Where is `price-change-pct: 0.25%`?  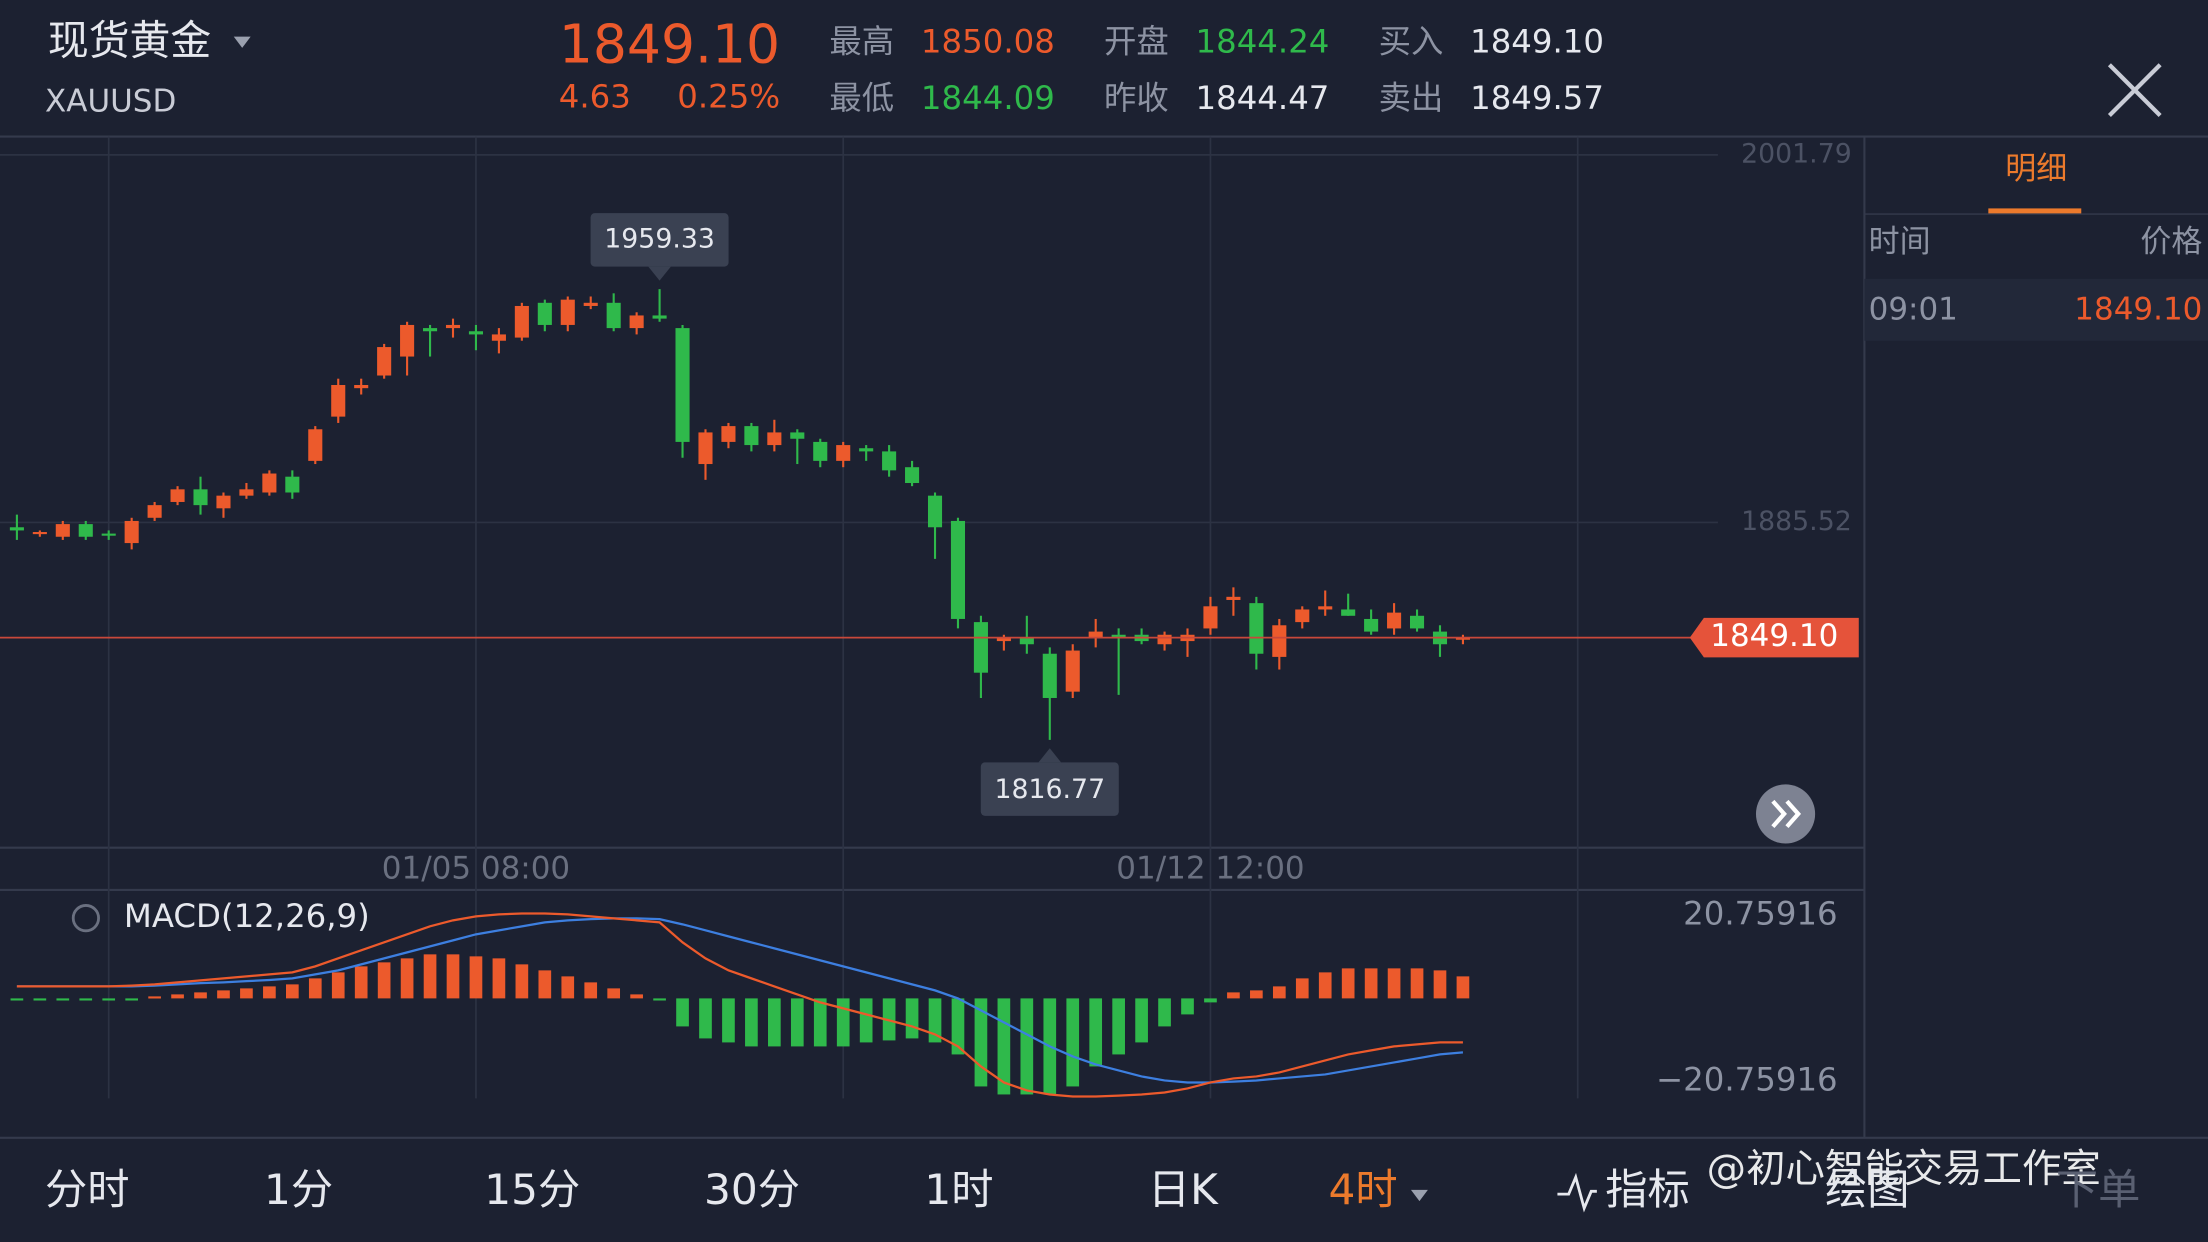
price-change-pct: 0.25% is located at coordinates (728, 97).